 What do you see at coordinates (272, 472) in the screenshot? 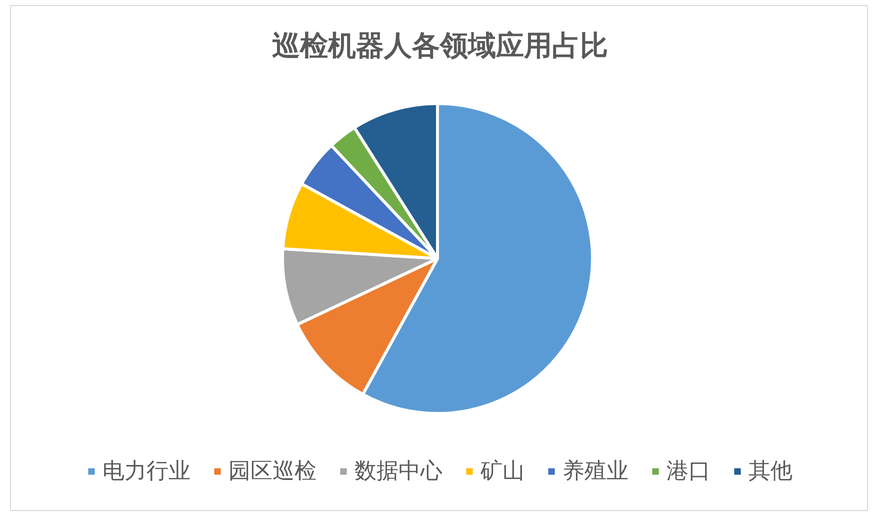
I see `legend-label: 园区巡检` at bounding box center [272, 472].